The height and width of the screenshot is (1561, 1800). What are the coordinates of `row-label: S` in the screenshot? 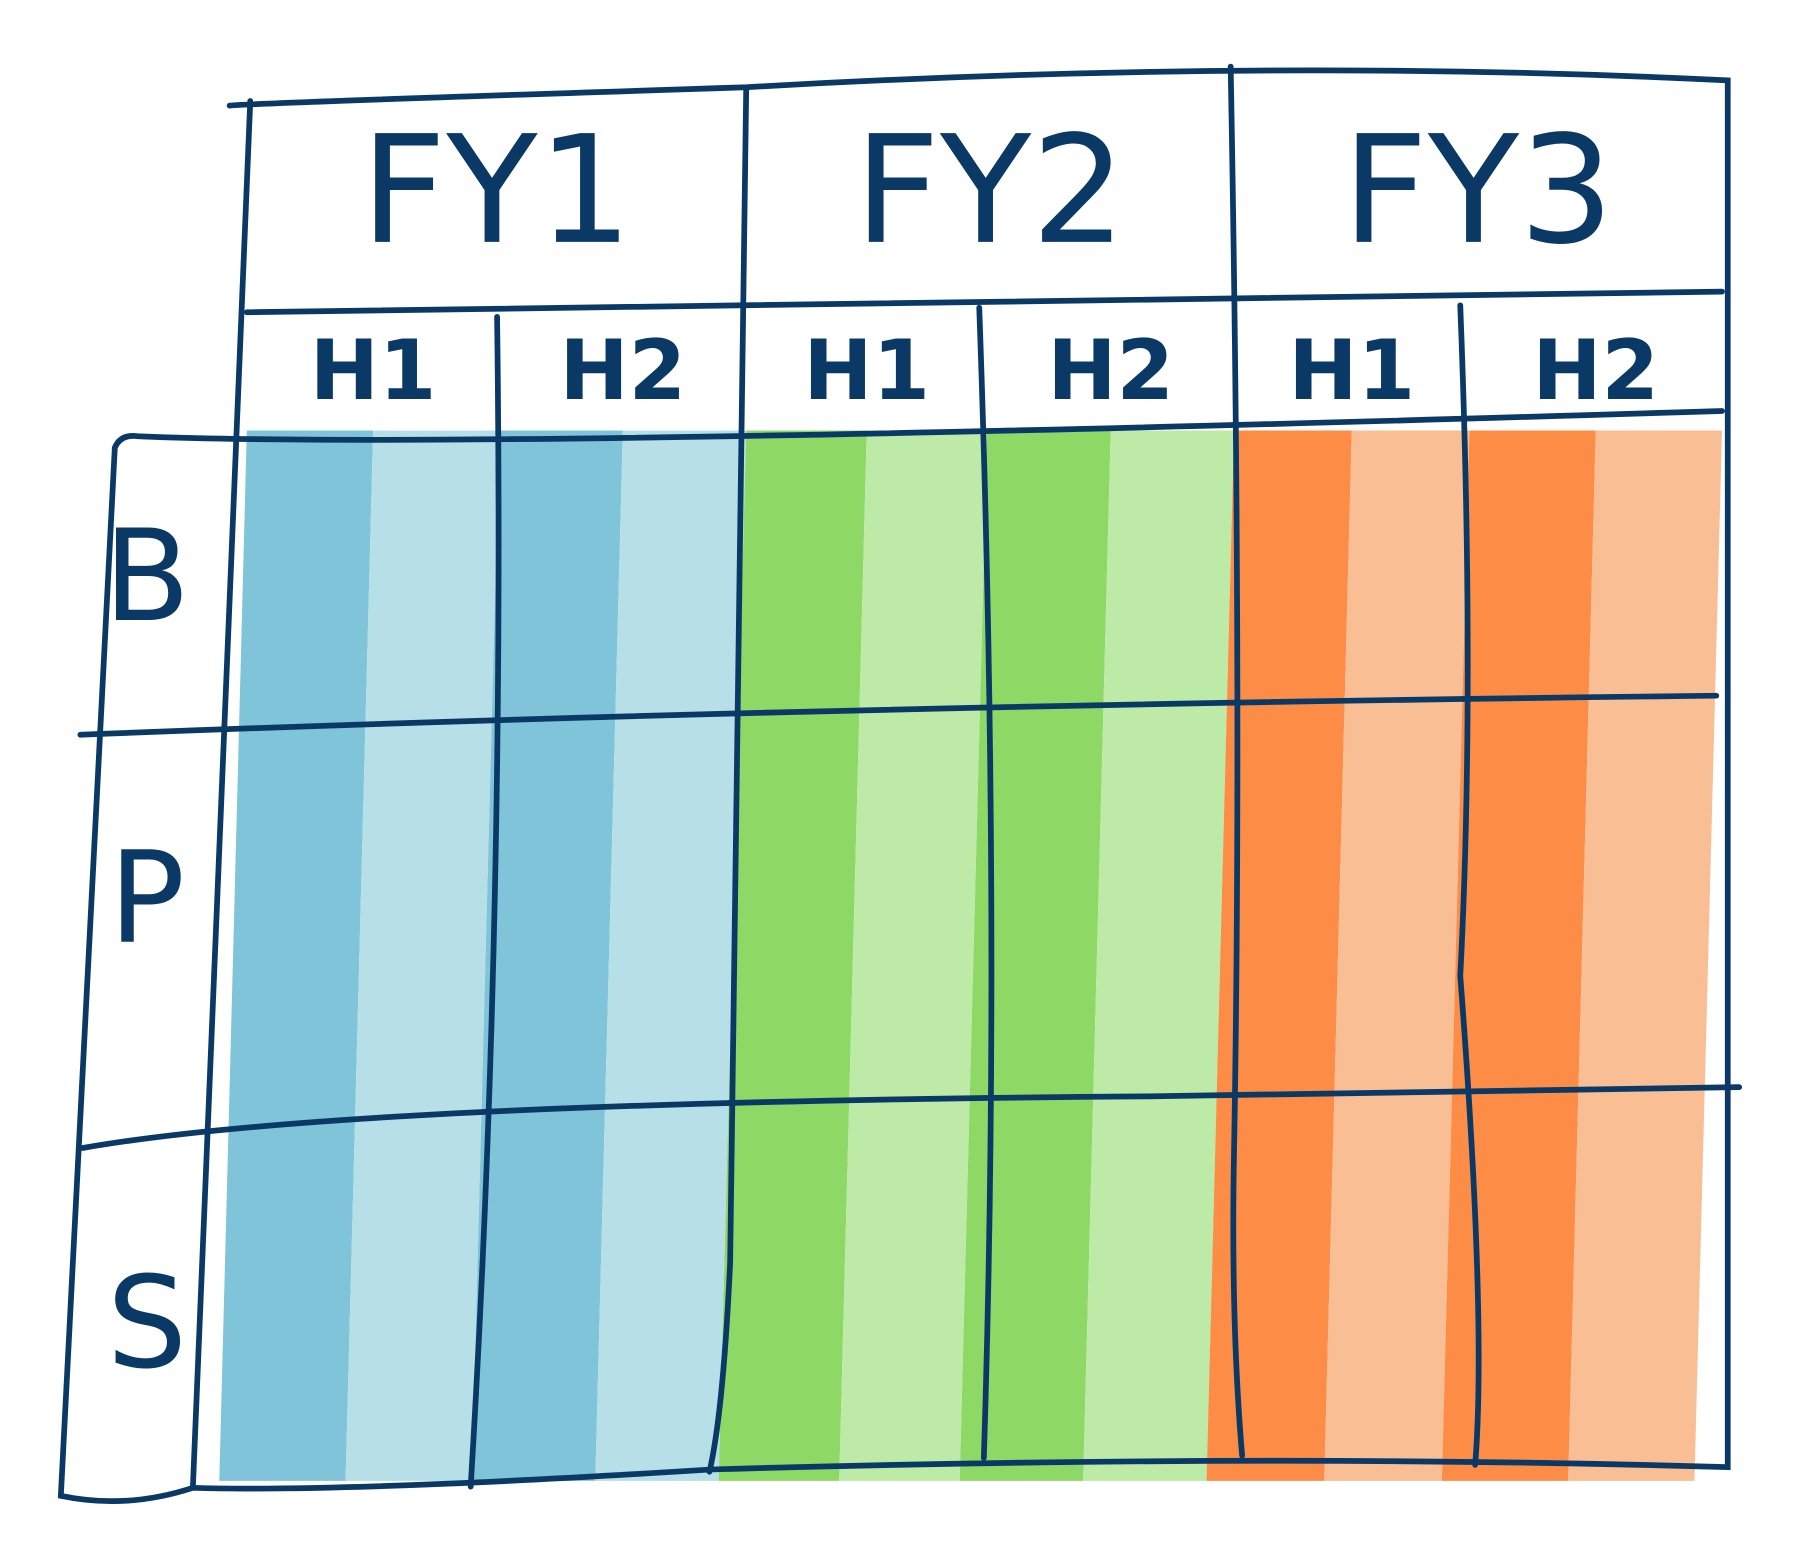 It's located at (147, 1322).